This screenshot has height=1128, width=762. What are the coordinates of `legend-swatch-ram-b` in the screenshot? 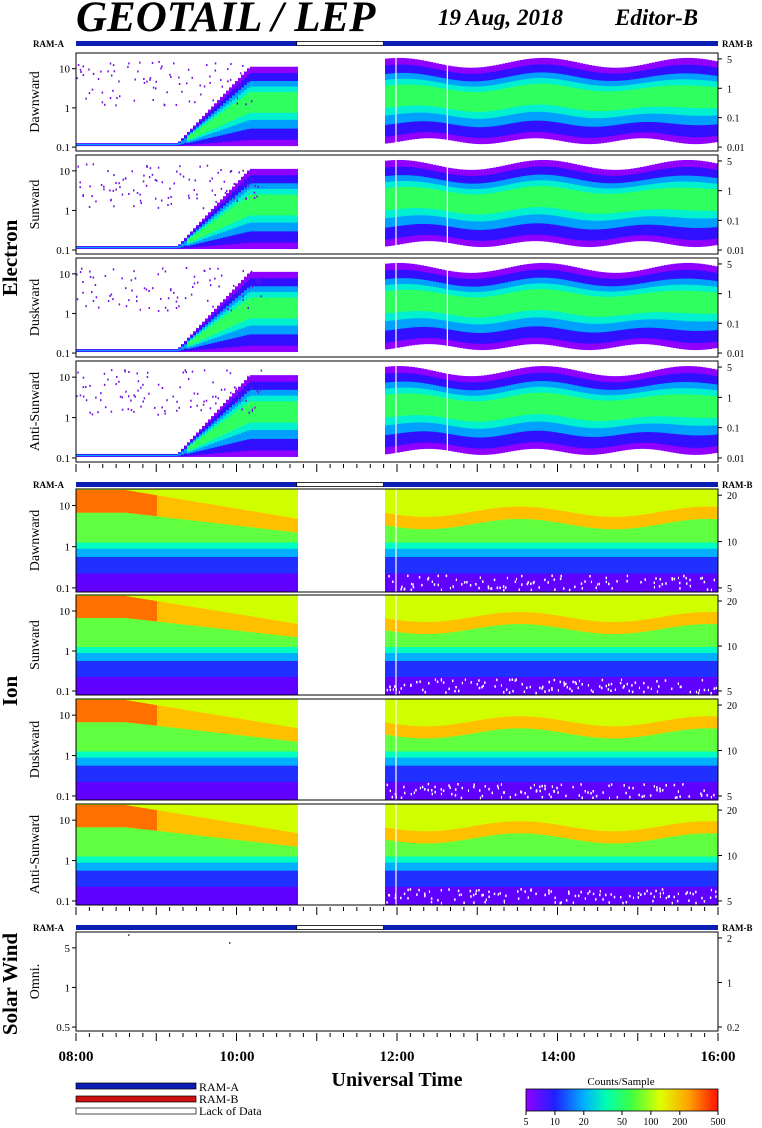 It's located at (136, 1099).